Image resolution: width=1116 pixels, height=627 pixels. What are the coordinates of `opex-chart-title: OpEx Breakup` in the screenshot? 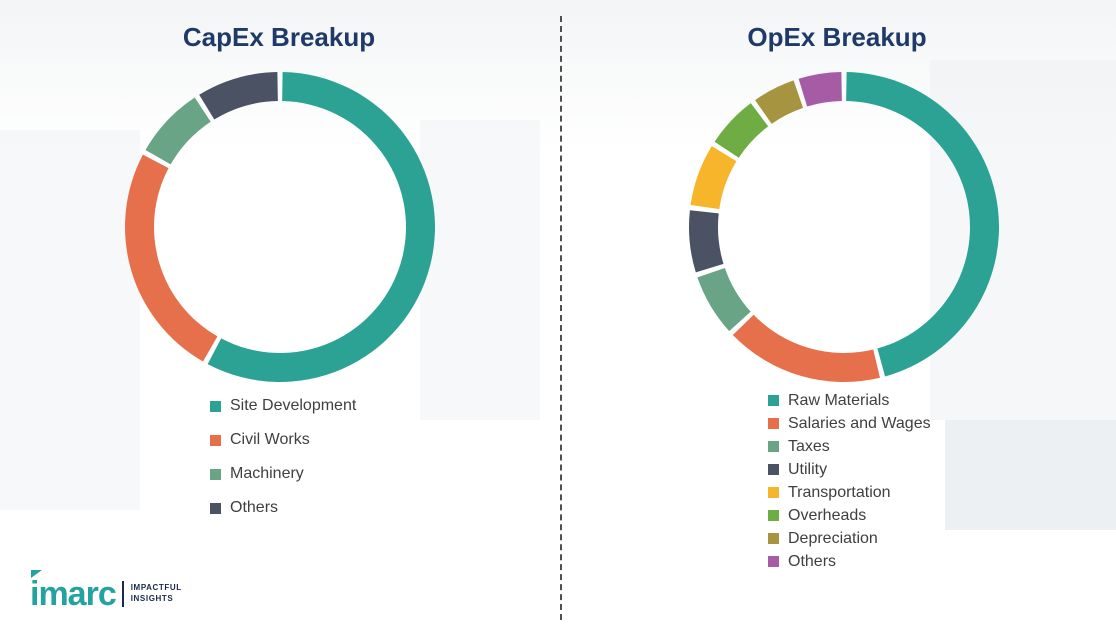 It's located at (837, 37).